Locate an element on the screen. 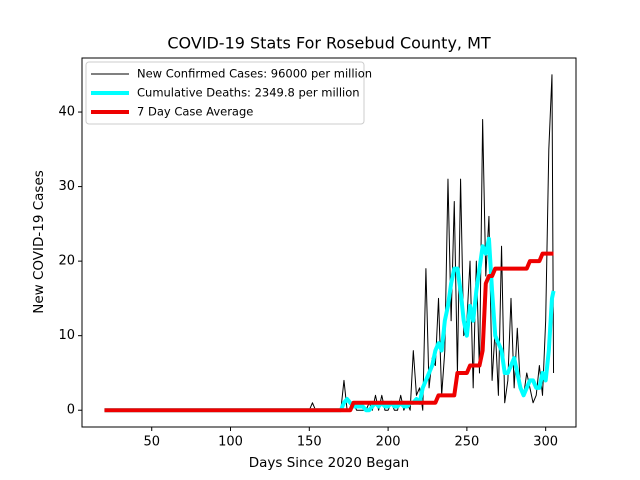 The image size is (640, 480). x-axis-label: Days Since 2020 Began is located at coordinates (329, 463).